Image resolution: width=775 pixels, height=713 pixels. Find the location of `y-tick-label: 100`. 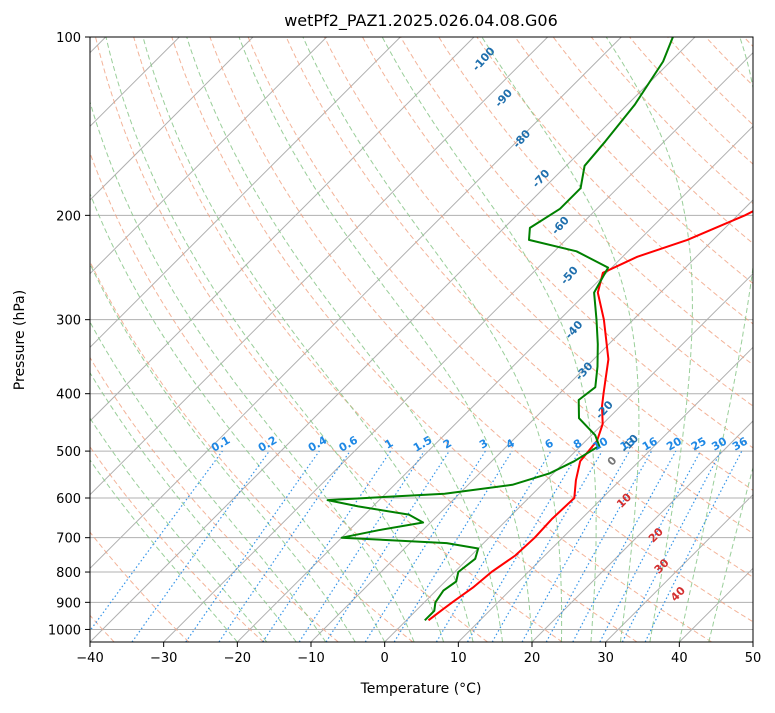

y-tick-label: 100 is located at coordinates (68, 38).